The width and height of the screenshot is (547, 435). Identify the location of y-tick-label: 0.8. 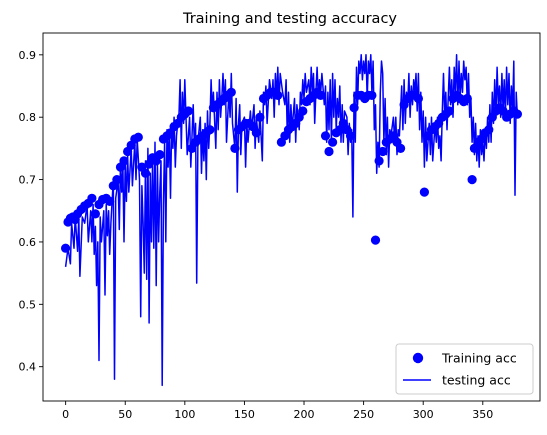
(28, 117).